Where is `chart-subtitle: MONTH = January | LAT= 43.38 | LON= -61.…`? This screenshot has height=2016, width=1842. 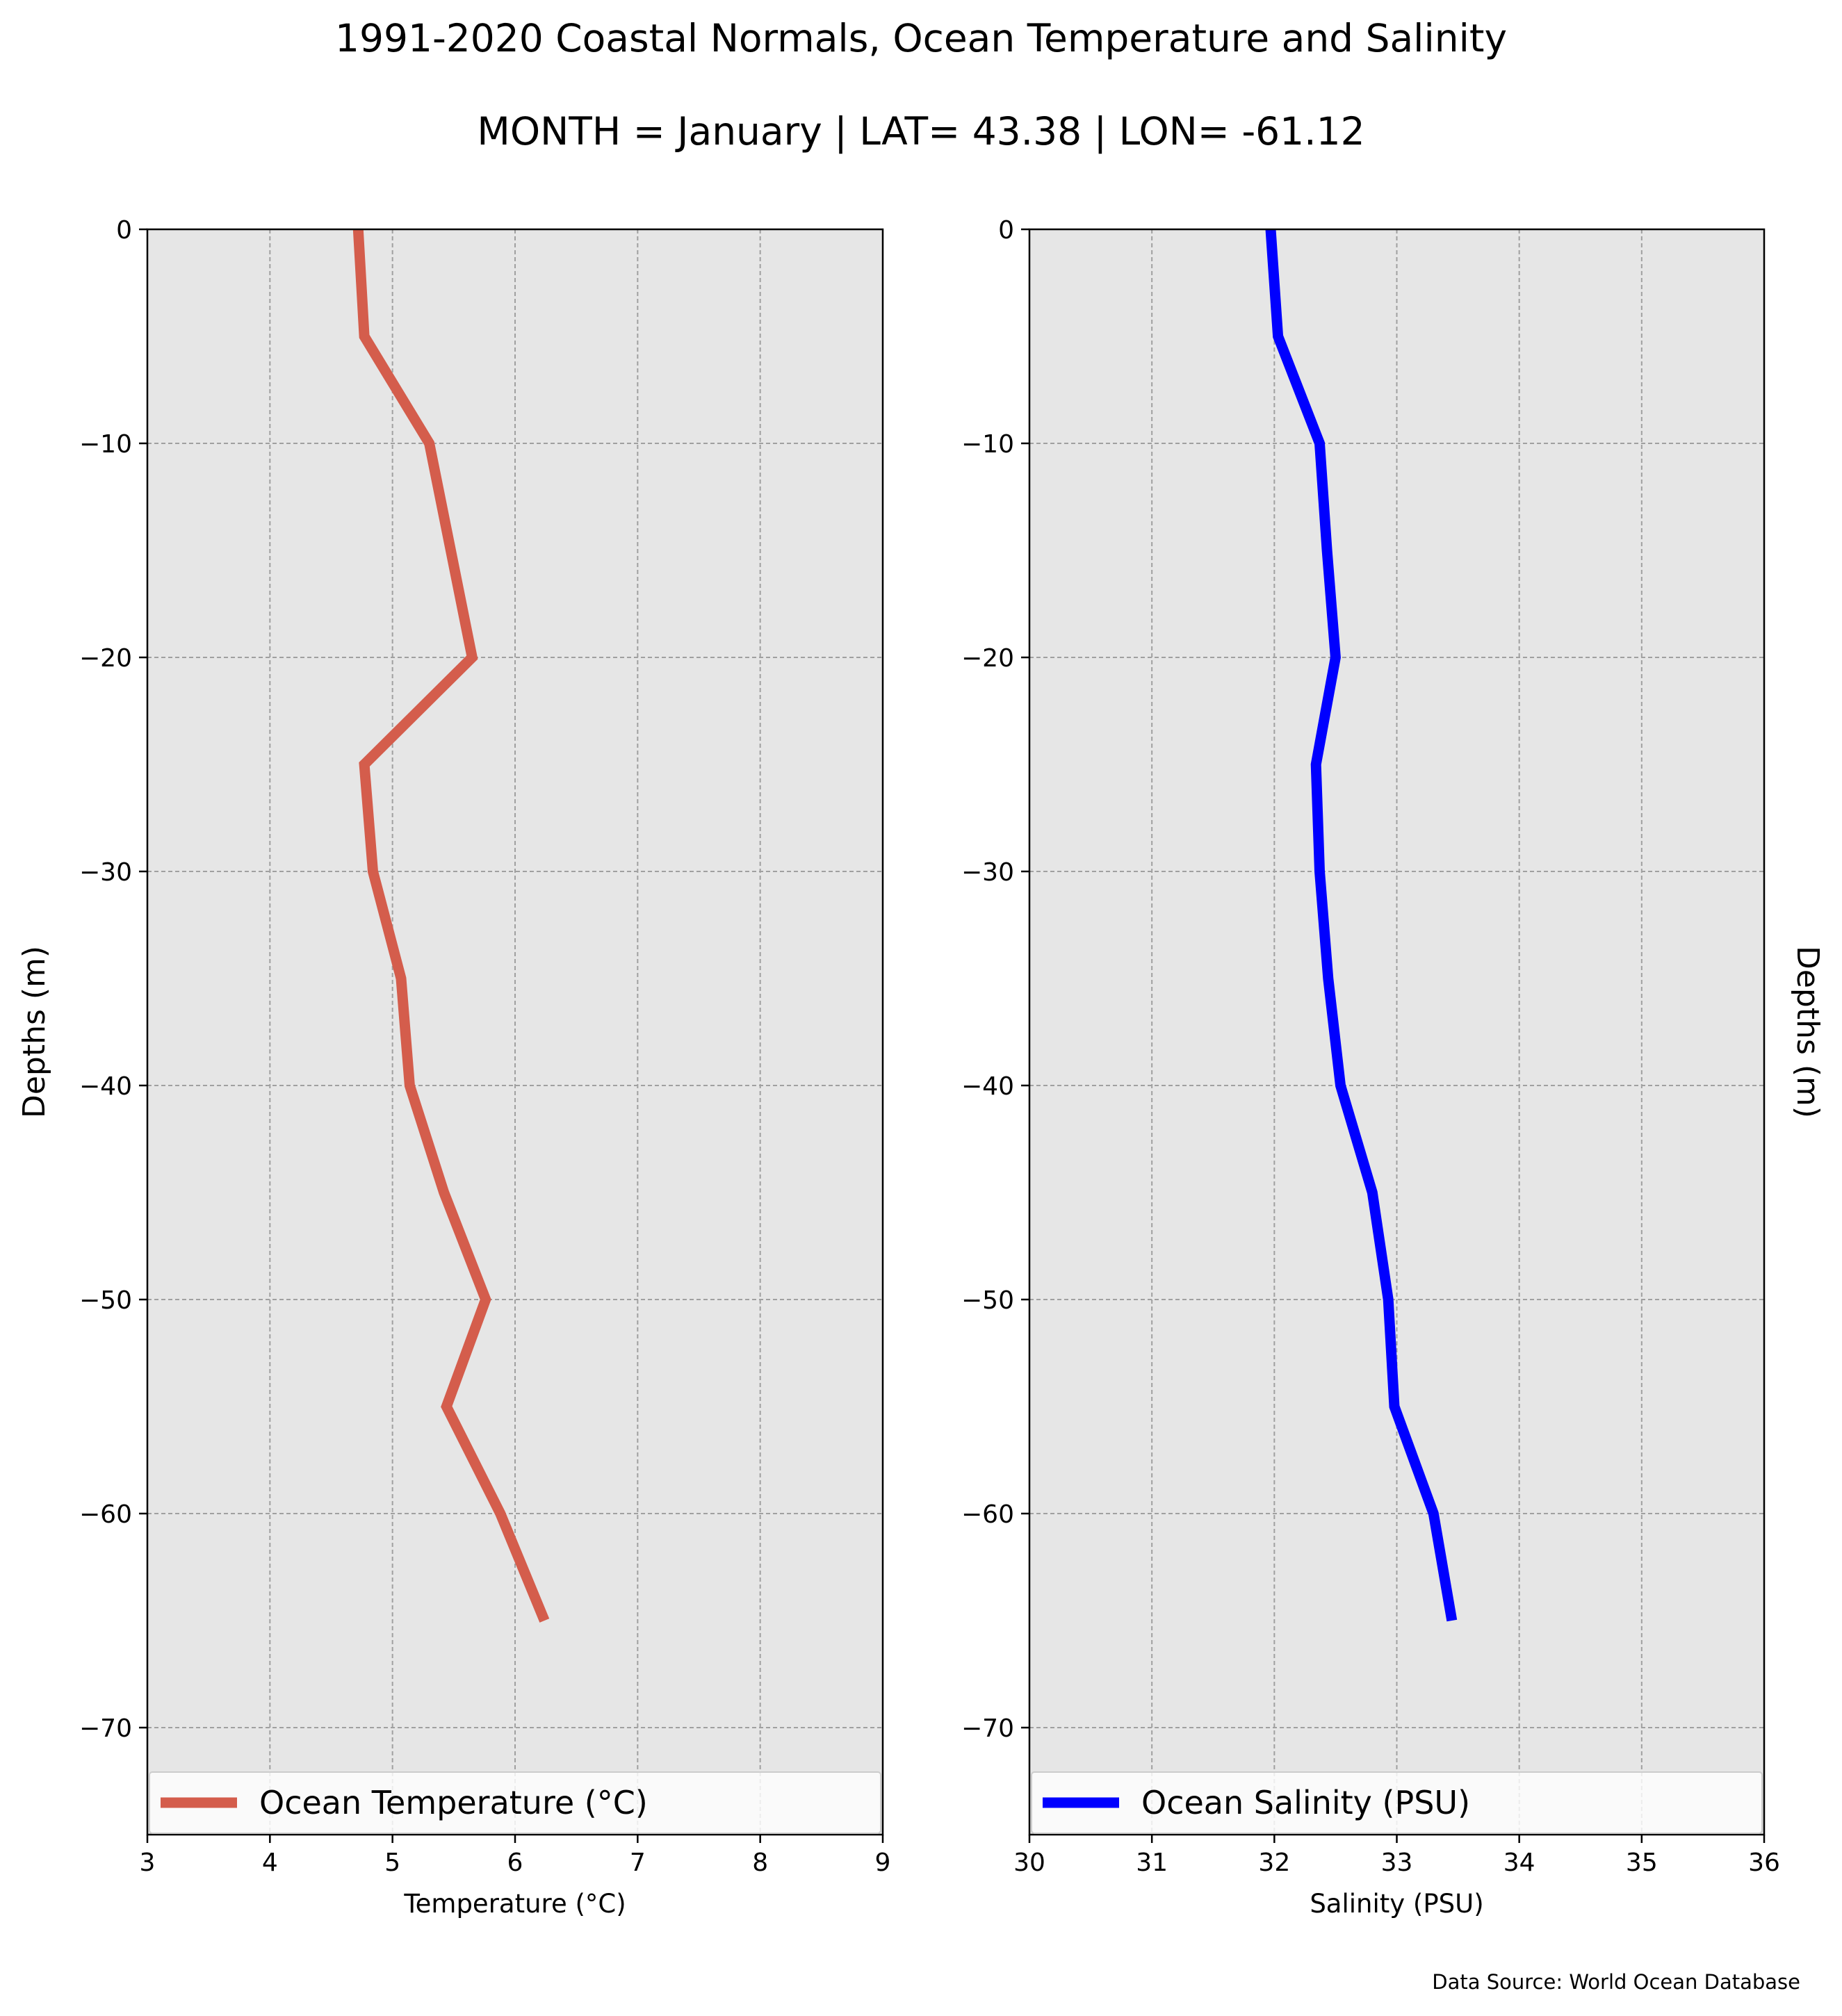
chart-subtitle: MONTH = January | LAT= 43.38 | LON= -61.… is located at coordinates (921, 132).